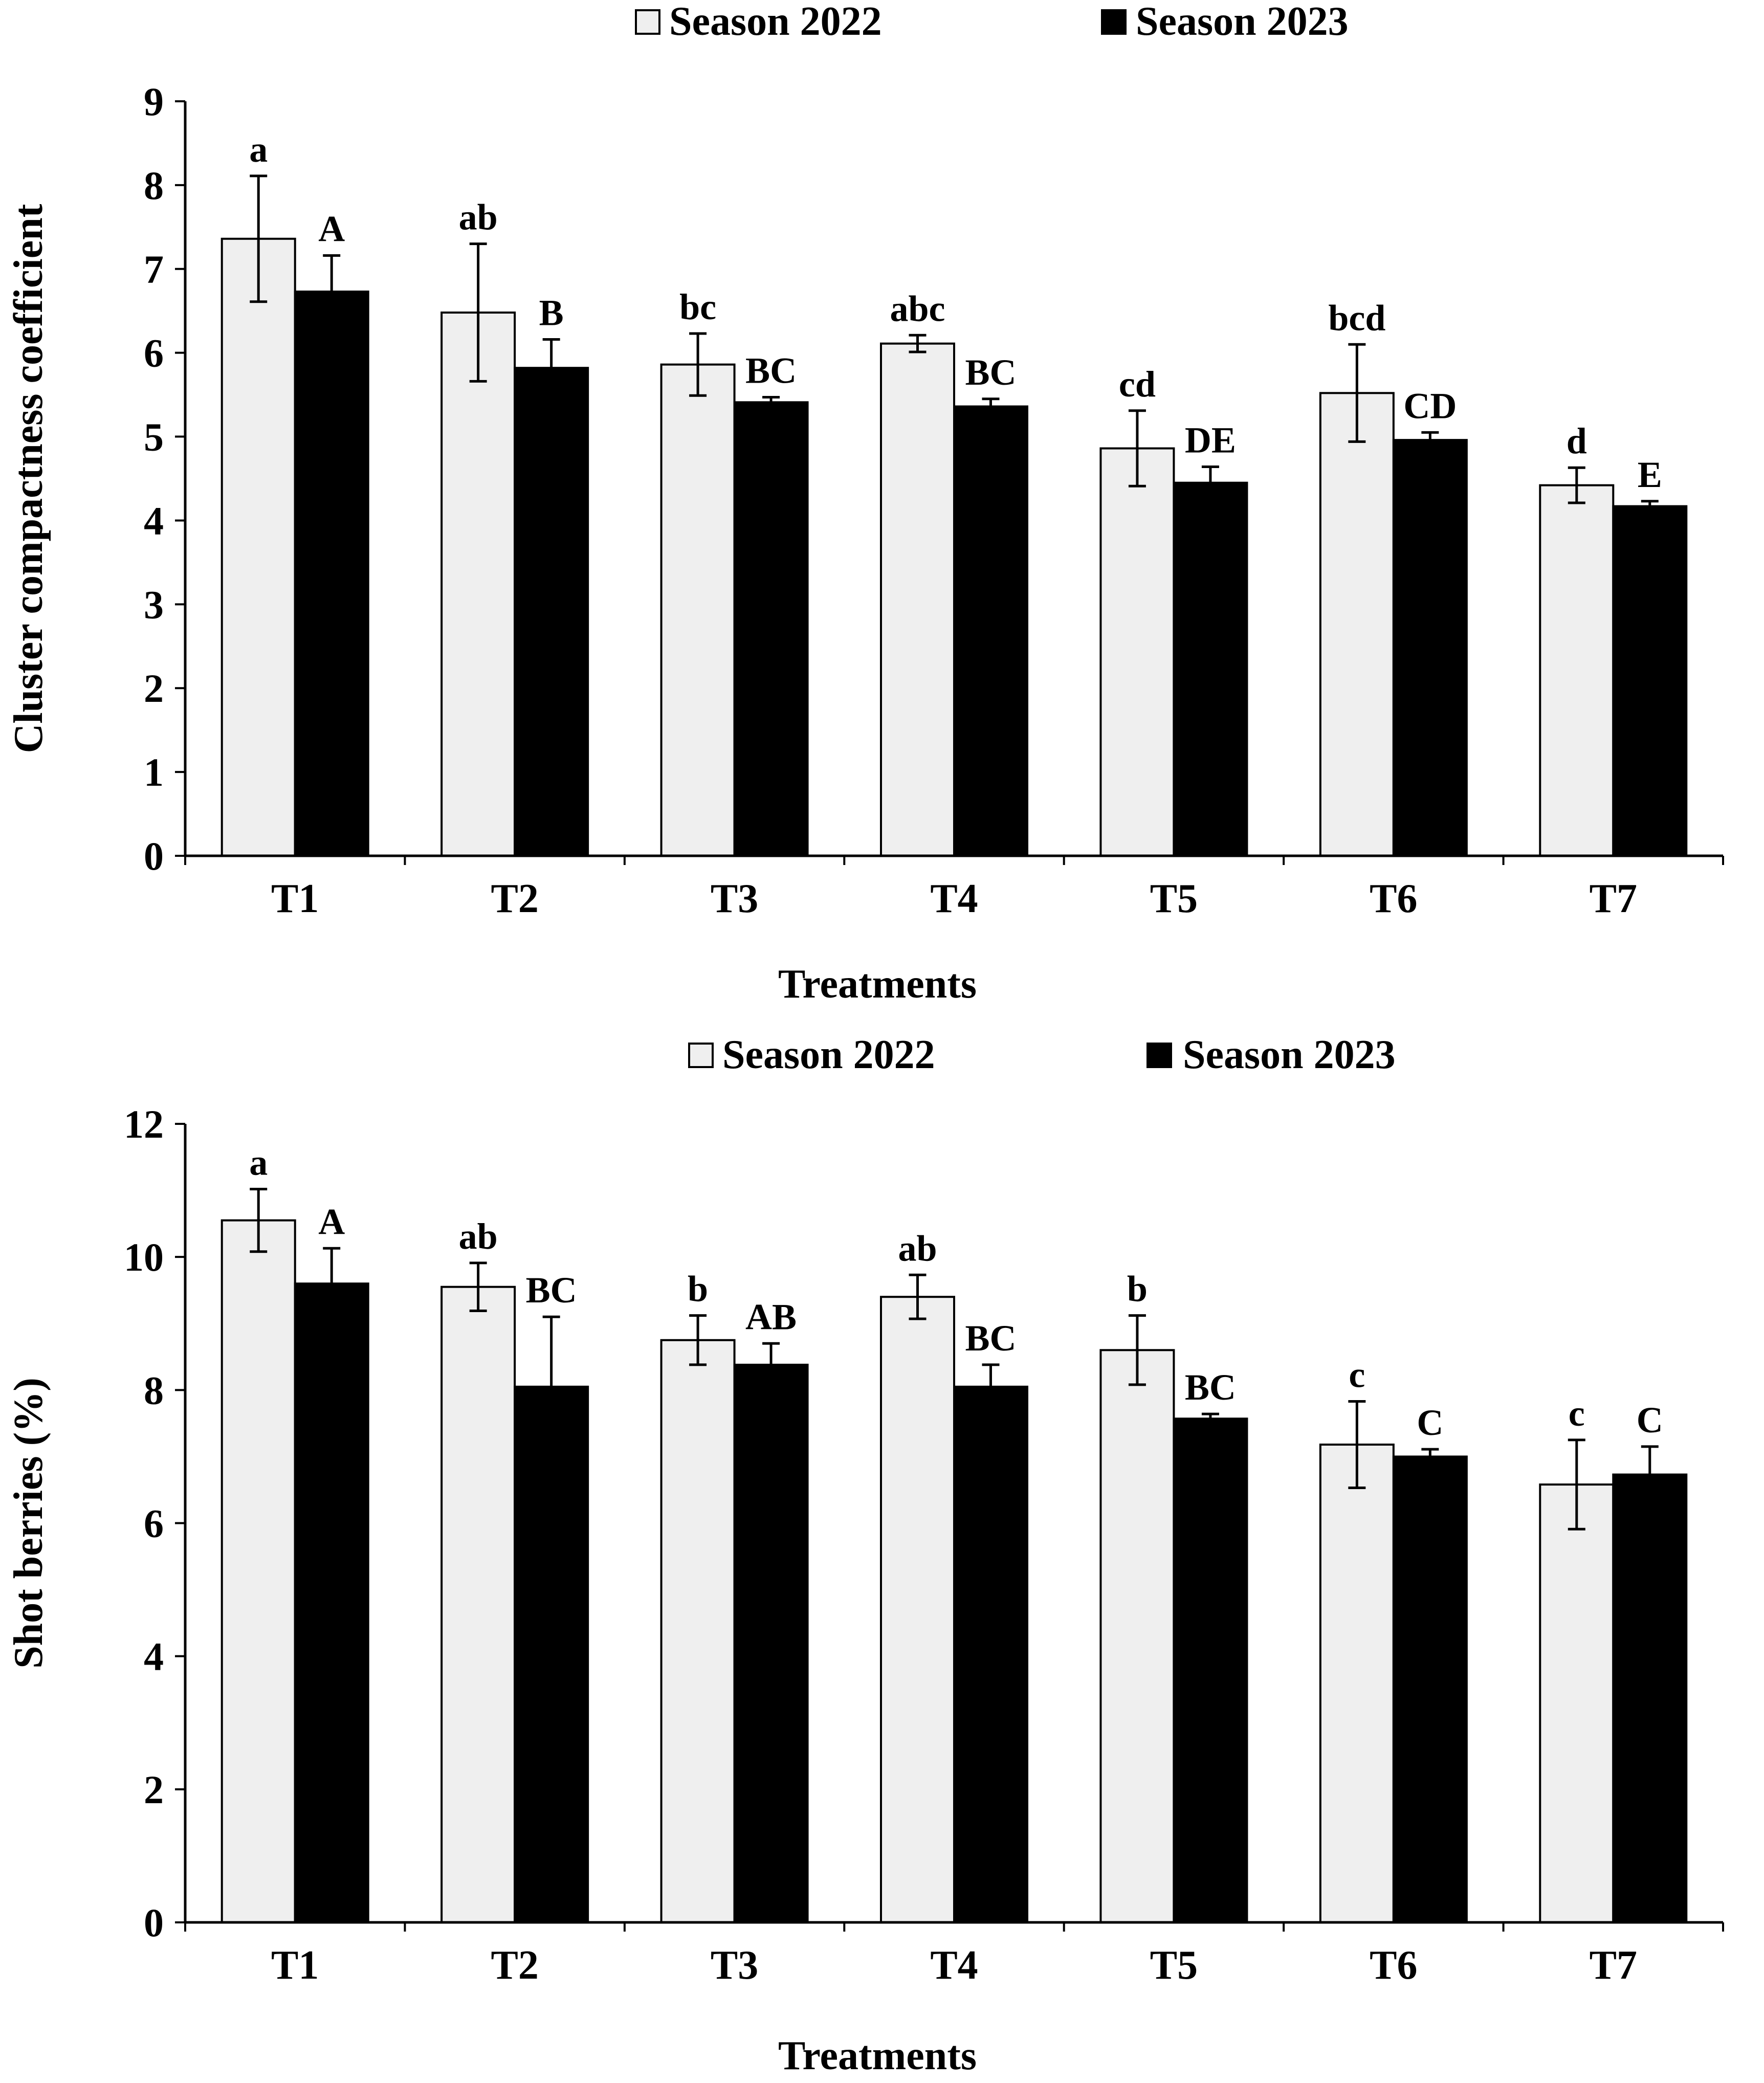 This screenshot has width=1764, height=2083. Describe the element at coordinates (154, 772) in the screenshot. I see `y-tick-label: 1` at that location.